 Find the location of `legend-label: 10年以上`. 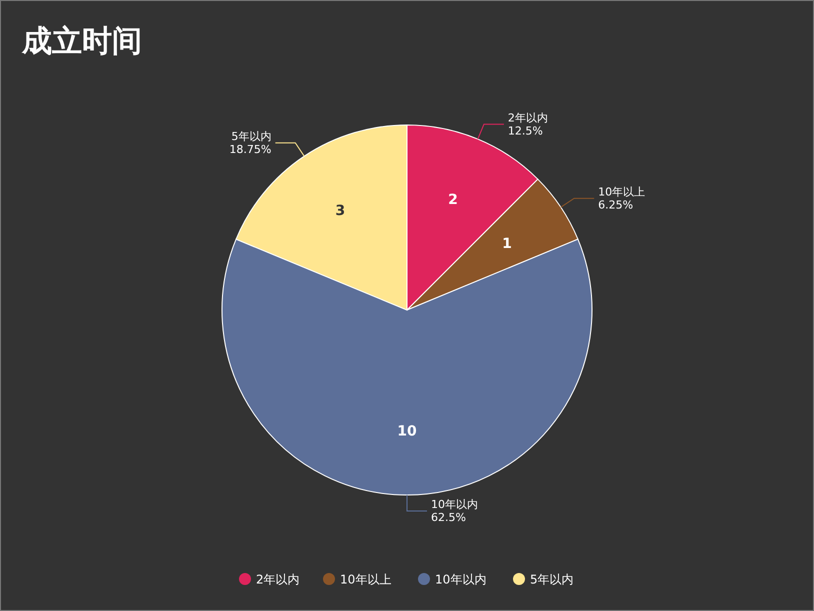

legend-label: 10年以上 is located at coordinates (366, 579).